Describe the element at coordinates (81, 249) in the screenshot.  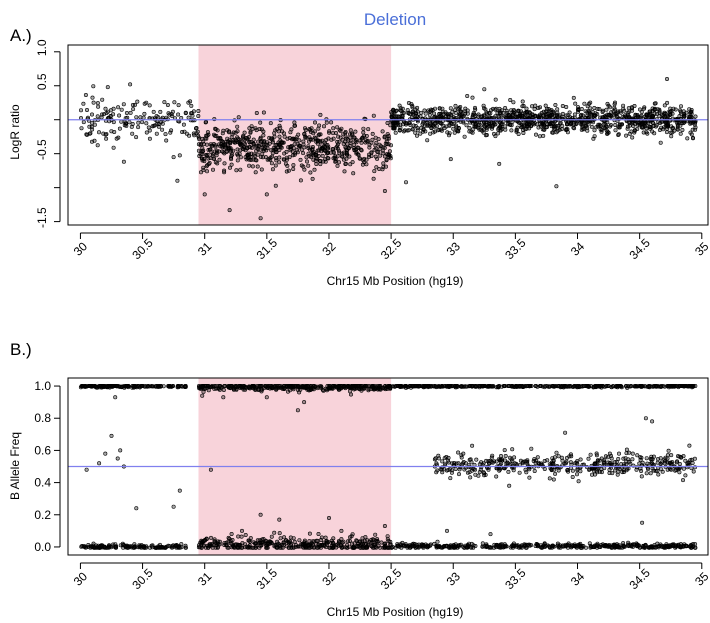
I see `x-tick-label: 30` at that location.